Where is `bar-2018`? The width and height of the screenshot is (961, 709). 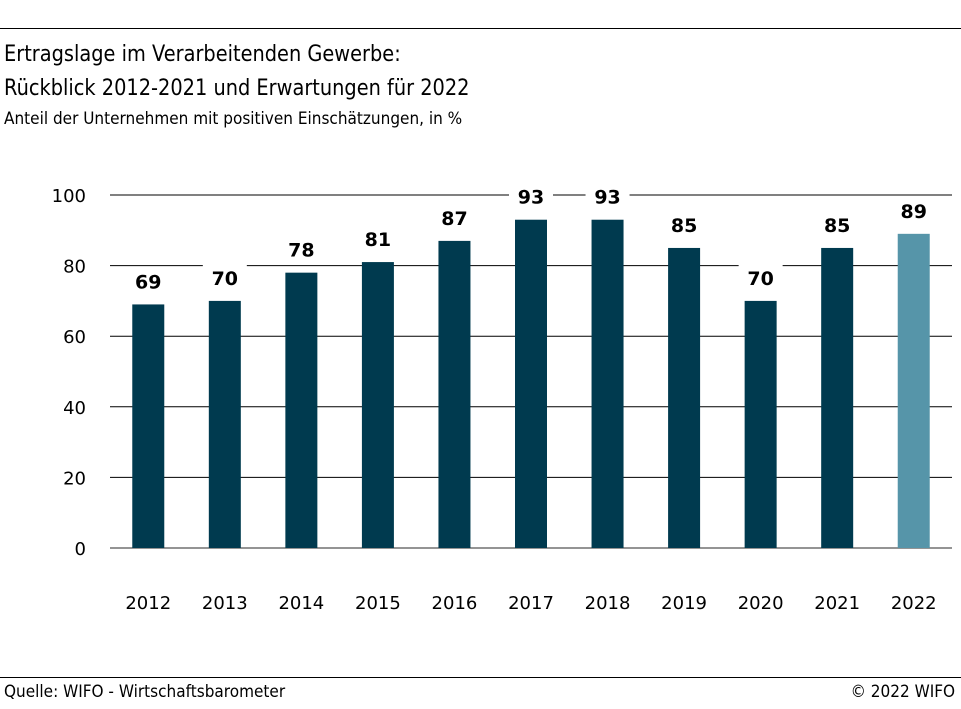 bar-2018 is located at coordinates (607, 383).